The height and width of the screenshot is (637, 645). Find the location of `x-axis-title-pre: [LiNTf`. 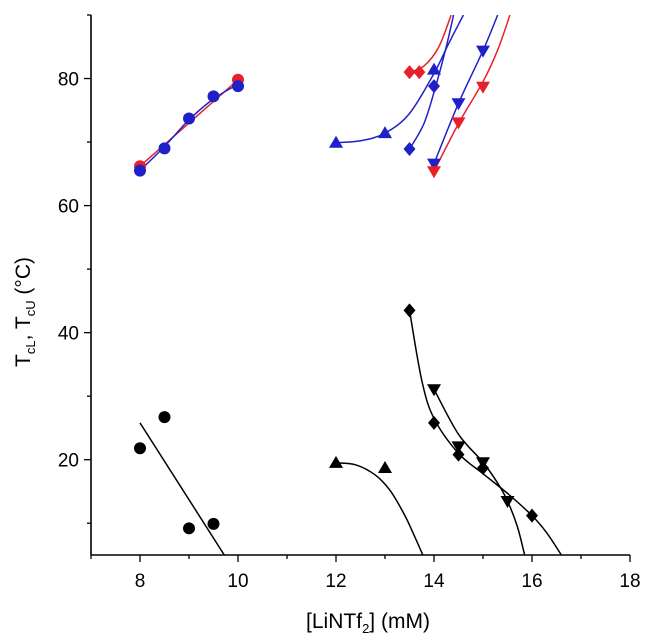

x-axis-title-pre: [LiNTf is located at coordinates (334, 621).